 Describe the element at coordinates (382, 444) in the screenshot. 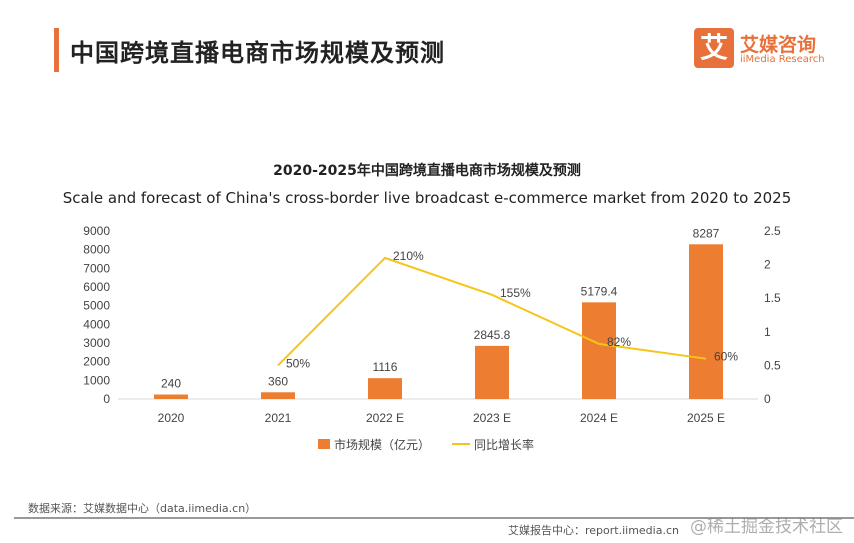

I see `legend-bar-label: 市场规模（亿元）` at that location.